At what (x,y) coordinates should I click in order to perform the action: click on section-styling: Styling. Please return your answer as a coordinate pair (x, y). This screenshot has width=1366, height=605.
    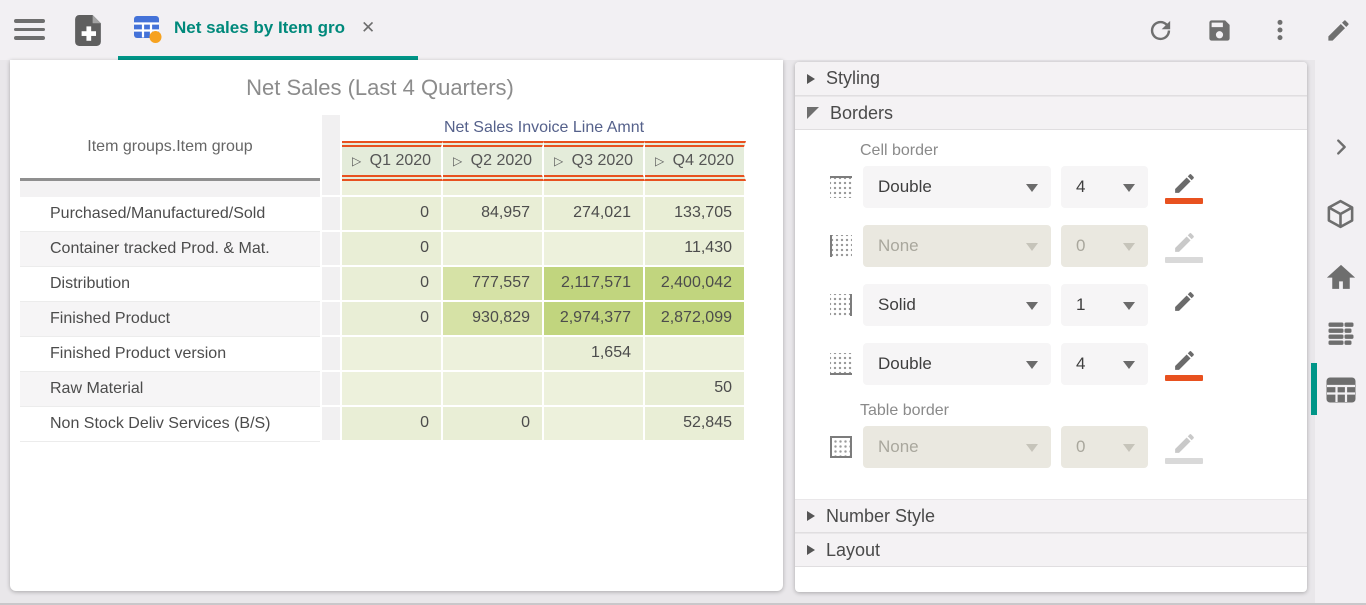
    Looking at the image, I should click on (1051, 79).